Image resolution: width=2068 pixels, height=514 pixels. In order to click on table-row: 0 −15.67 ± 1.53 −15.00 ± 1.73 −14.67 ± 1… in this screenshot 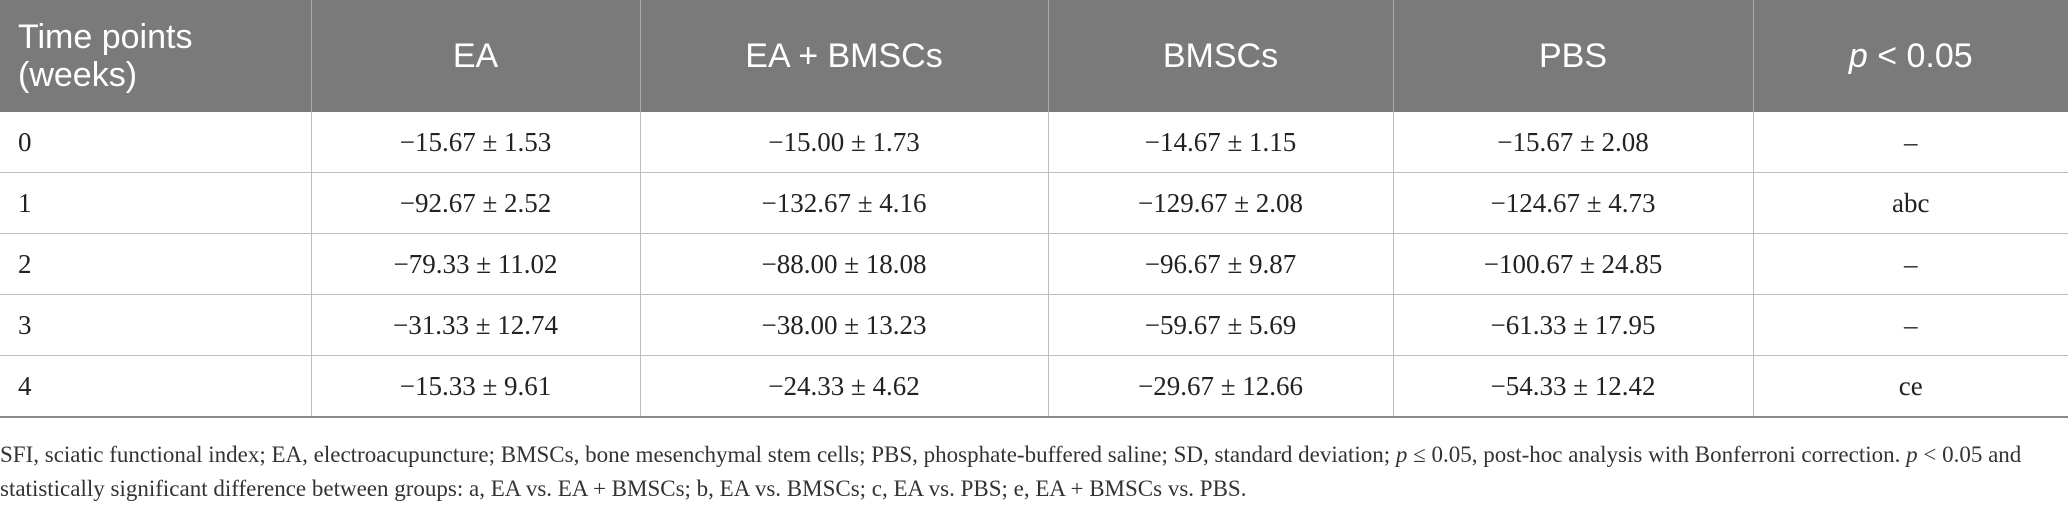, I will do `click(1034, 142)`.